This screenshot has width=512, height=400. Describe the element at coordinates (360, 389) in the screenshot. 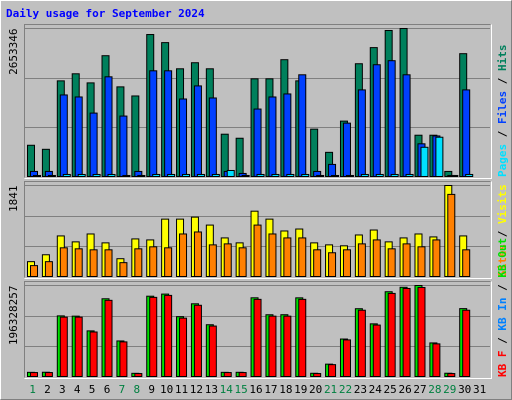

I see `x-tick-label: 23` at that location.